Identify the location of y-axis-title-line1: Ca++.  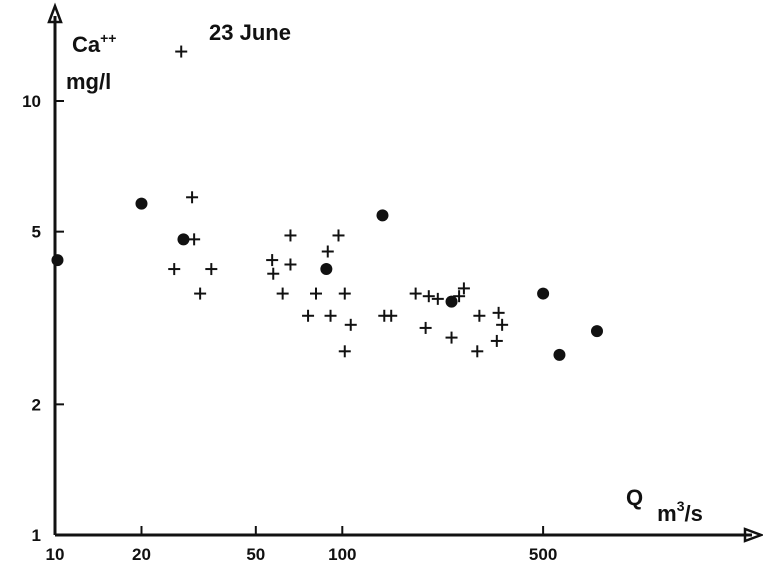
(94, 43).